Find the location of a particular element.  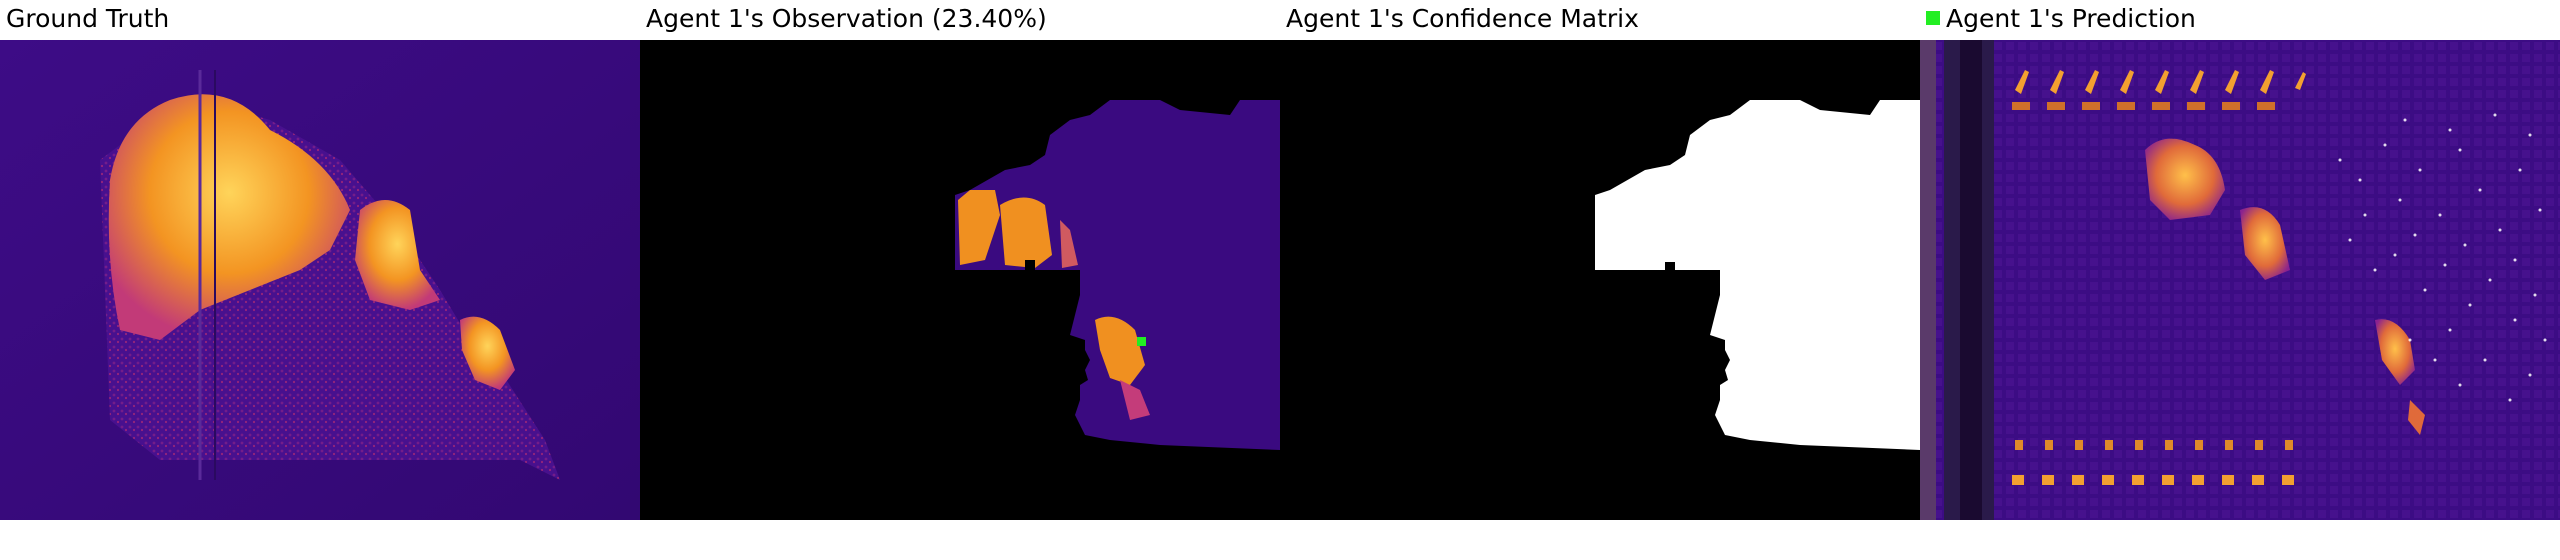

ground-truth-title: Ground Truth is located at coordinates (88, 18).